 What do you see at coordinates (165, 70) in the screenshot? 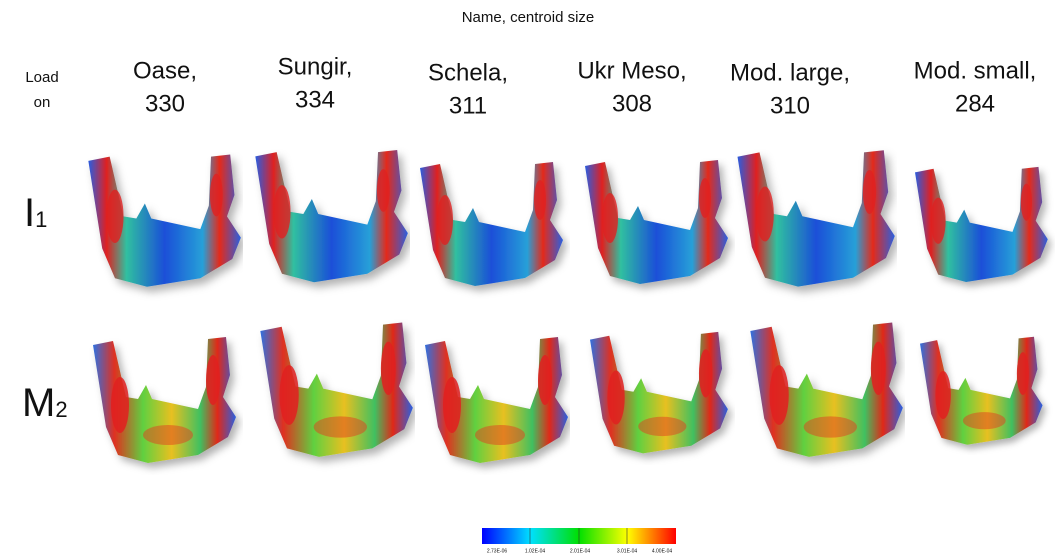
I see `column-name: Oase,` at bounding box center [165, 70].